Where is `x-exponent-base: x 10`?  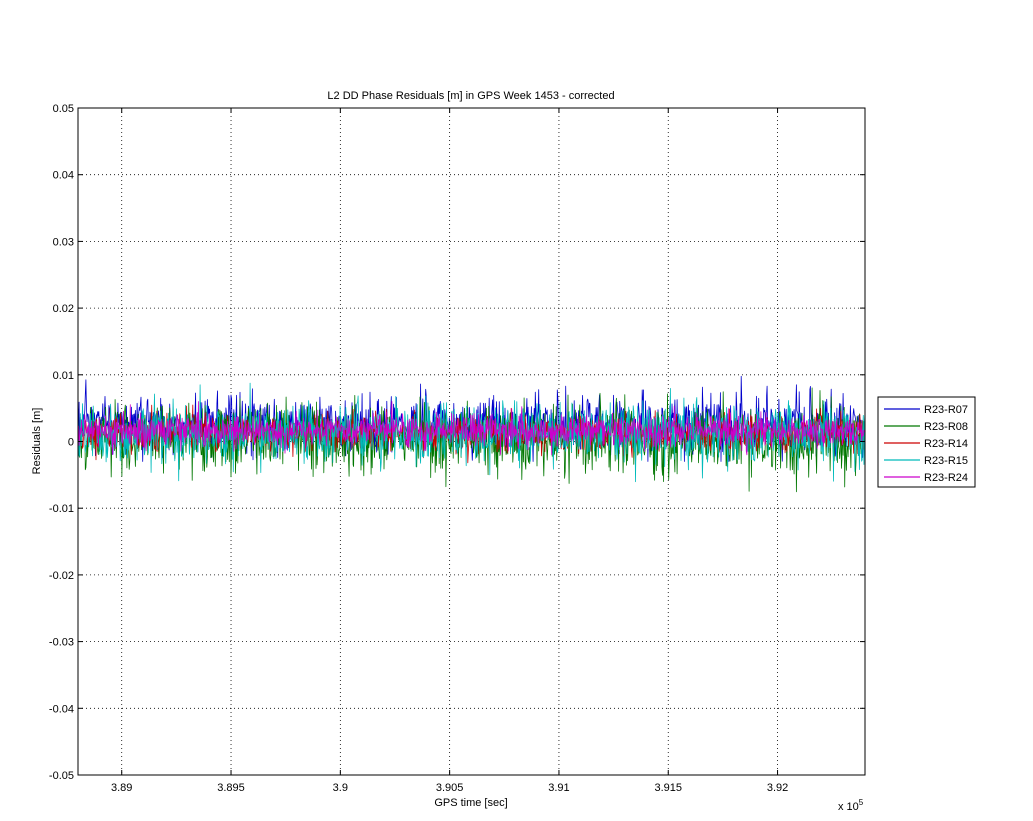
x-exponent-base: x 10 is located at coordinates (848, 807).